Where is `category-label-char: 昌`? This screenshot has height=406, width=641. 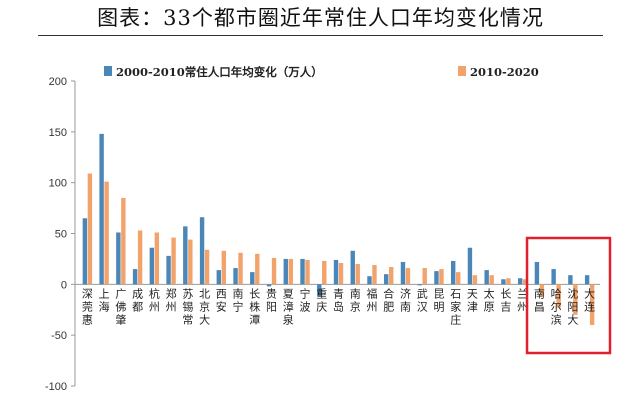
category-label-char: 昌 is located at coordinates (539, 306).